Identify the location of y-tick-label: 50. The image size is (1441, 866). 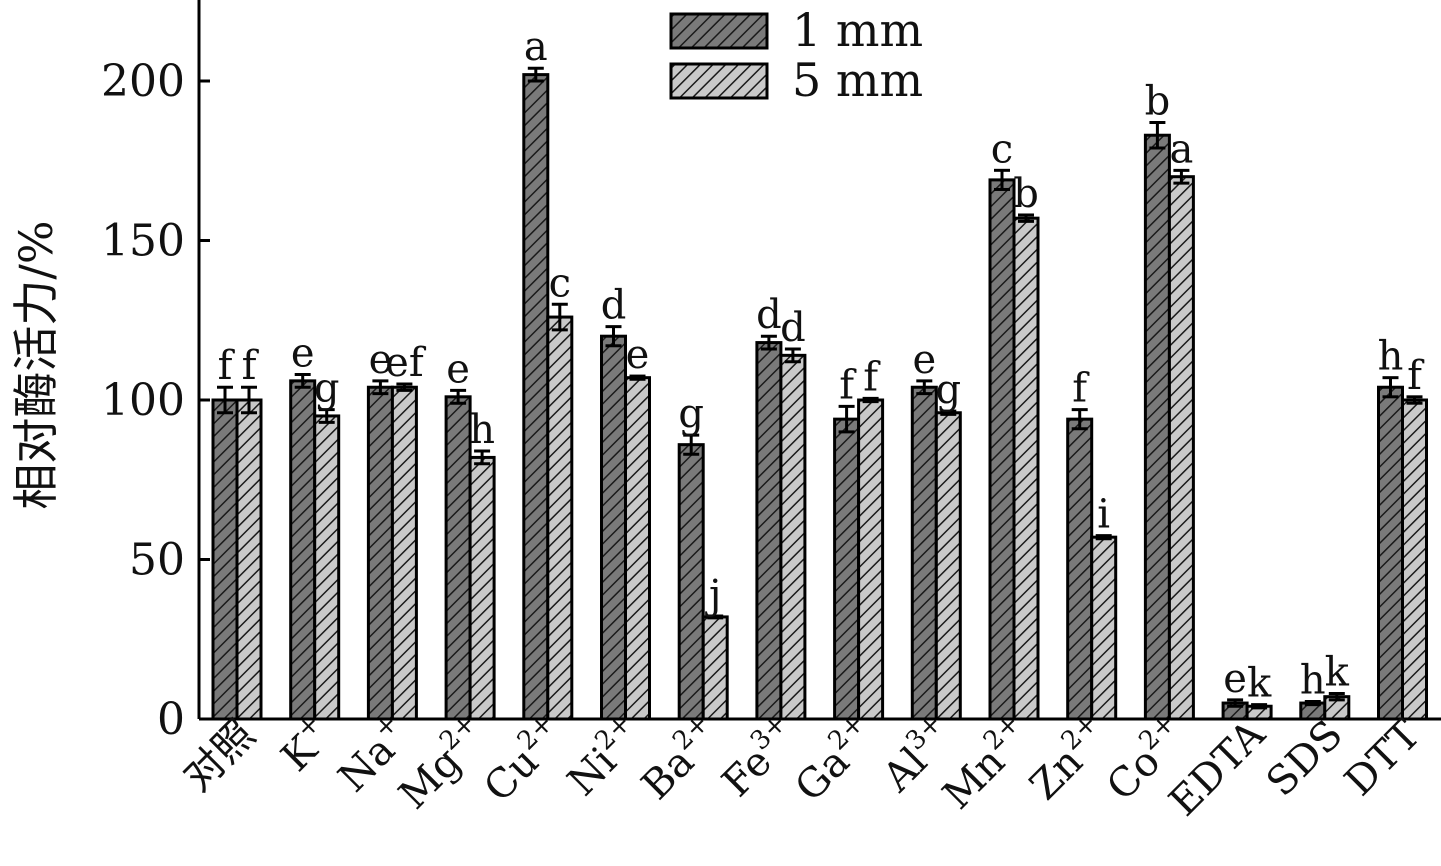
(157, 560).